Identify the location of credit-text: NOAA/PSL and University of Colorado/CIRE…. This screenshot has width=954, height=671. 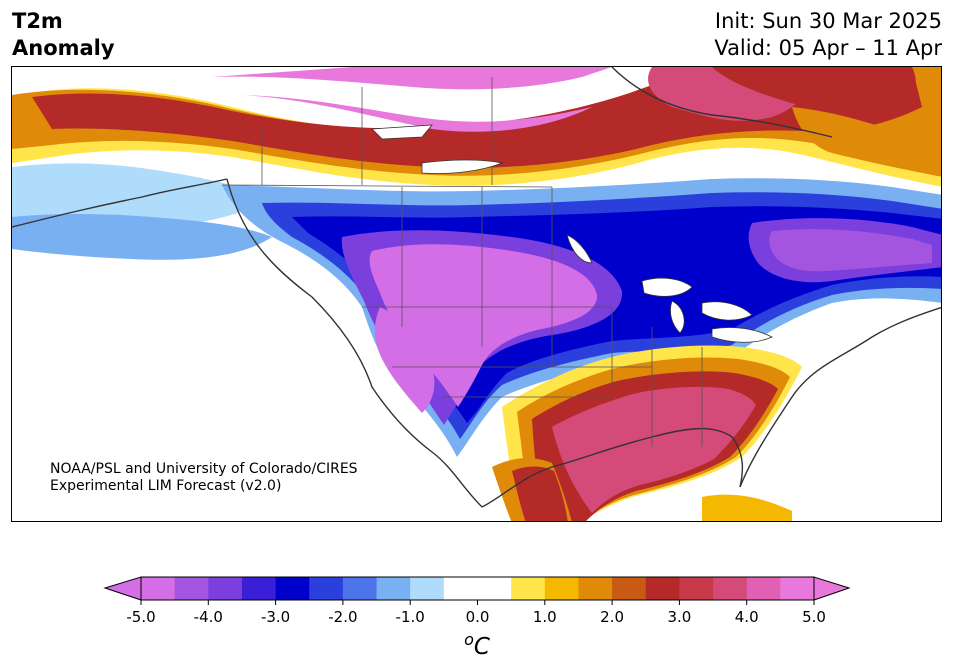
(204, 478).